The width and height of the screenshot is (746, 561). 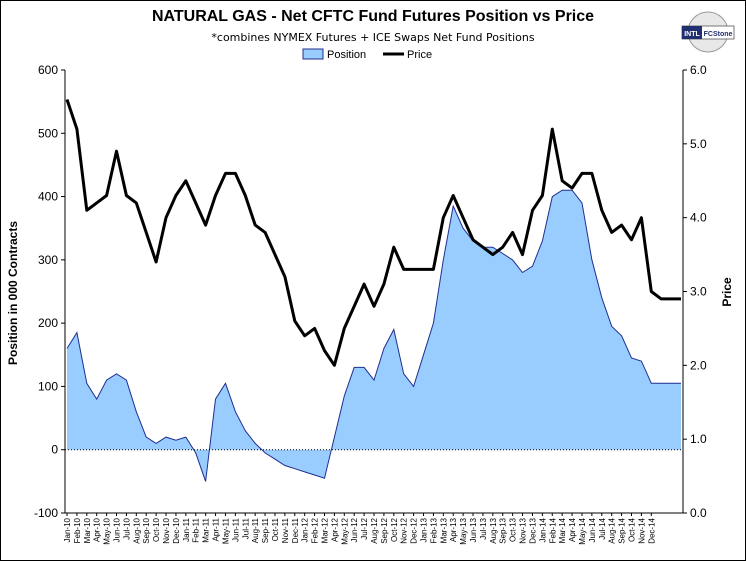 I want to click on x-tick-label: Aug-12, so click(x=374, y=530).